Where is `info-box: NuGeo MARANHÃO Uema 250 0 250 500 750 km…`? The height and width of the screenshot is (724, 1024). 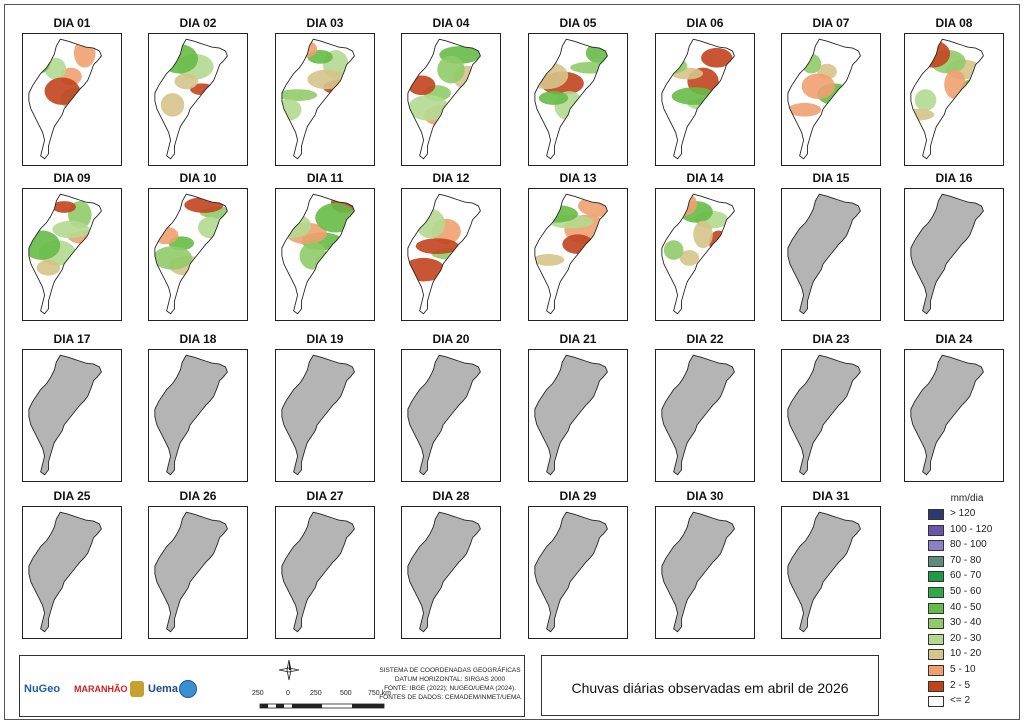 info-box: NuGeo MARANHÃO Uema 250 0 250 500 750 km… is located at coordinates (272, 686).